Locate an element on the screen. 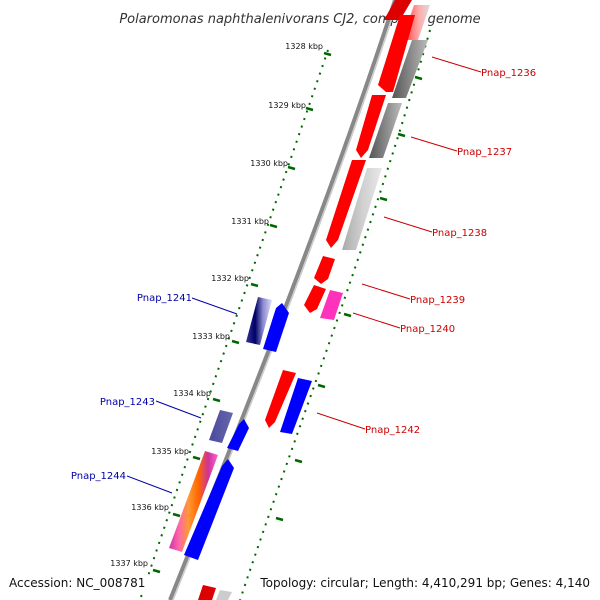 This screenshot has height=600, width=600. gene-label-pnap-1238: Pnap_1238 is located at coordinates (459, 233).